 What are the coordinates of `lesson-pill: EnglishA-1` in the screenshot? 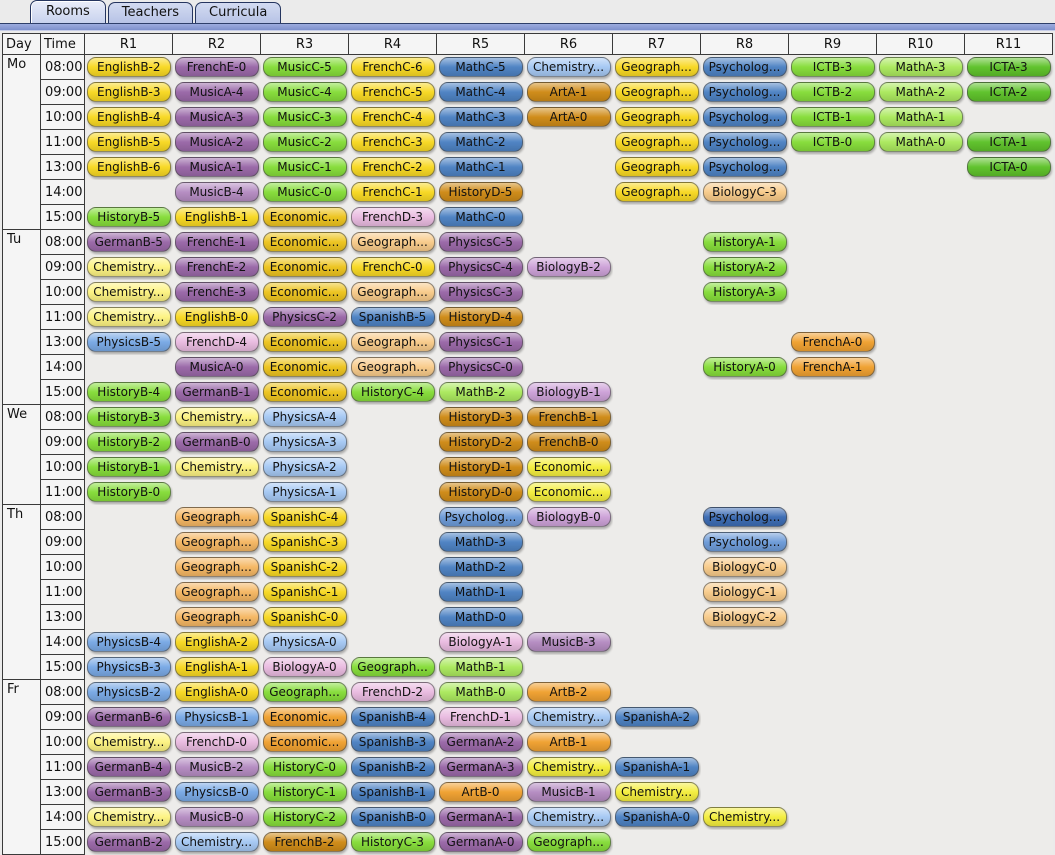 It's located at (216, 667).